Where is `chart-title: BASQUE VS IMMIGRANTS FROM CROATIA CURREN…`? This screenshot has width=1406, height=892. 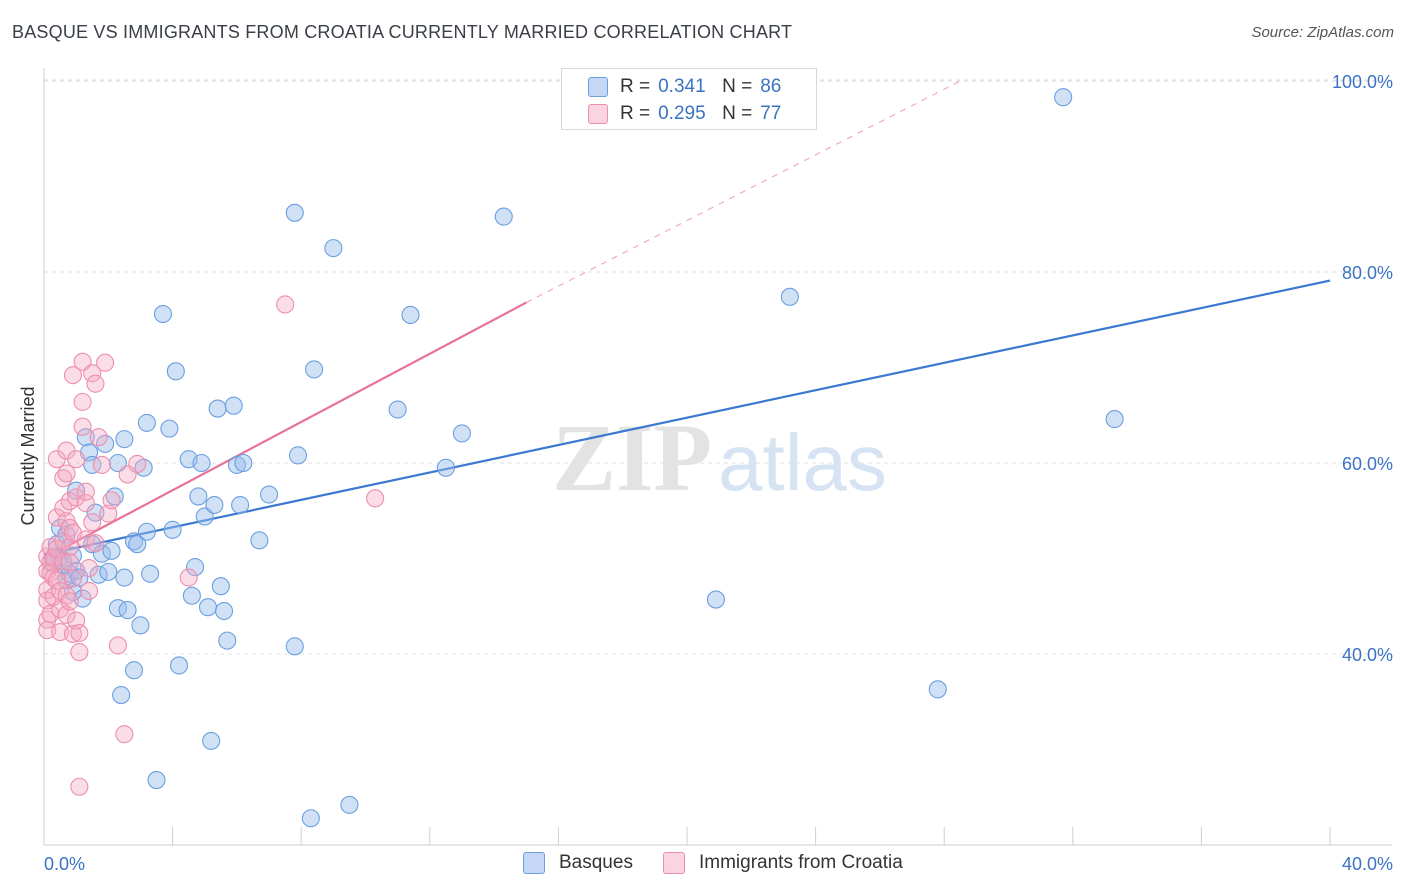 chart-title: BASQUE VS IMMIGRANTS FROM CROATIA CURREN… is located at coordinates (402, 32).